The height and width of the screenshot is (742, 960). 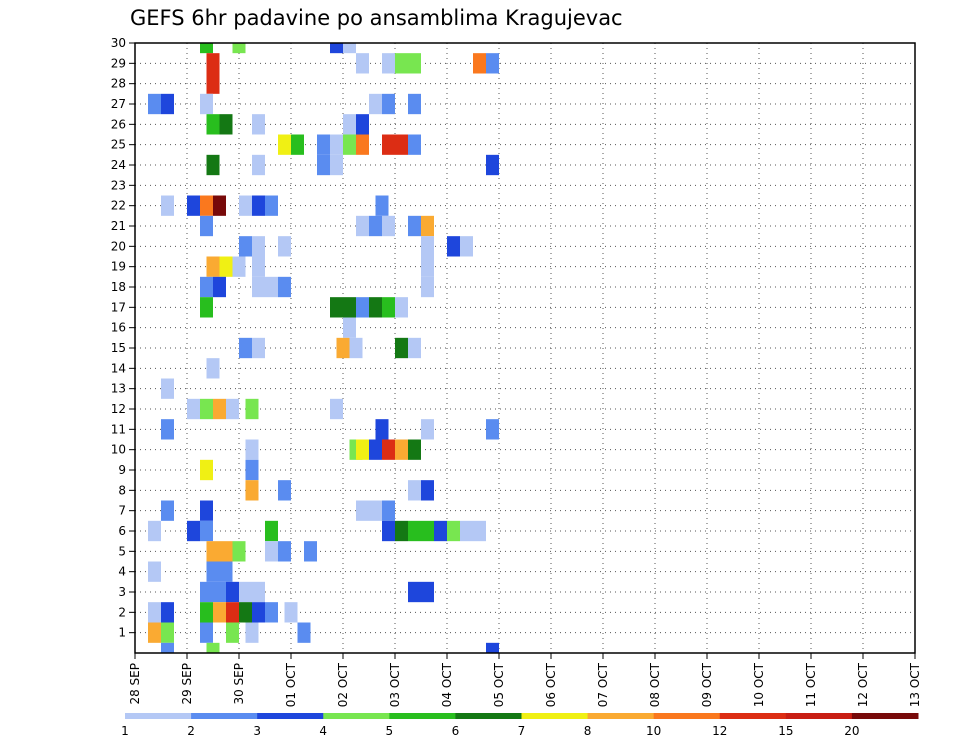 I want to click on y-tick-label: 4, so click(x=122, y=572).